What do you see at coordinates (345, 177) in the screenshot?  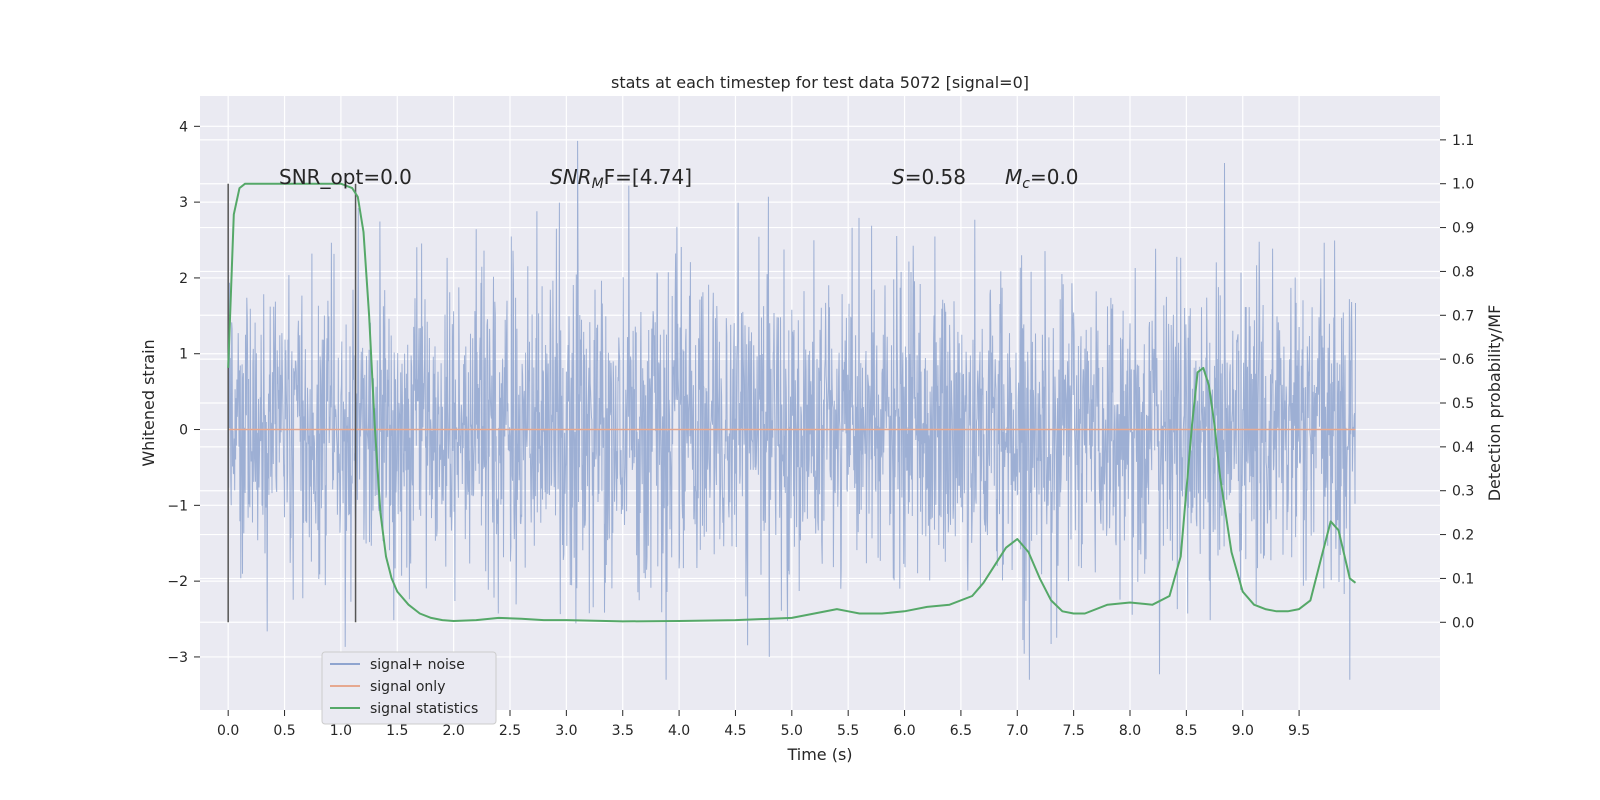 I see `annotation-snr-opt: SNR_opt=0.0` at bounding box center [345, 177].